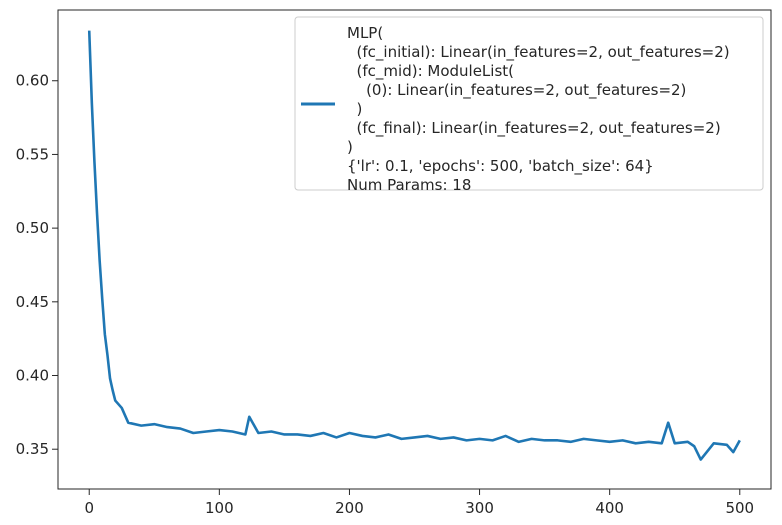 Image resolution: width=782 pixels, height=525 pixels. I want to click on legend-label-line: (fc_mid): ModuleList(, so click(430, 71).